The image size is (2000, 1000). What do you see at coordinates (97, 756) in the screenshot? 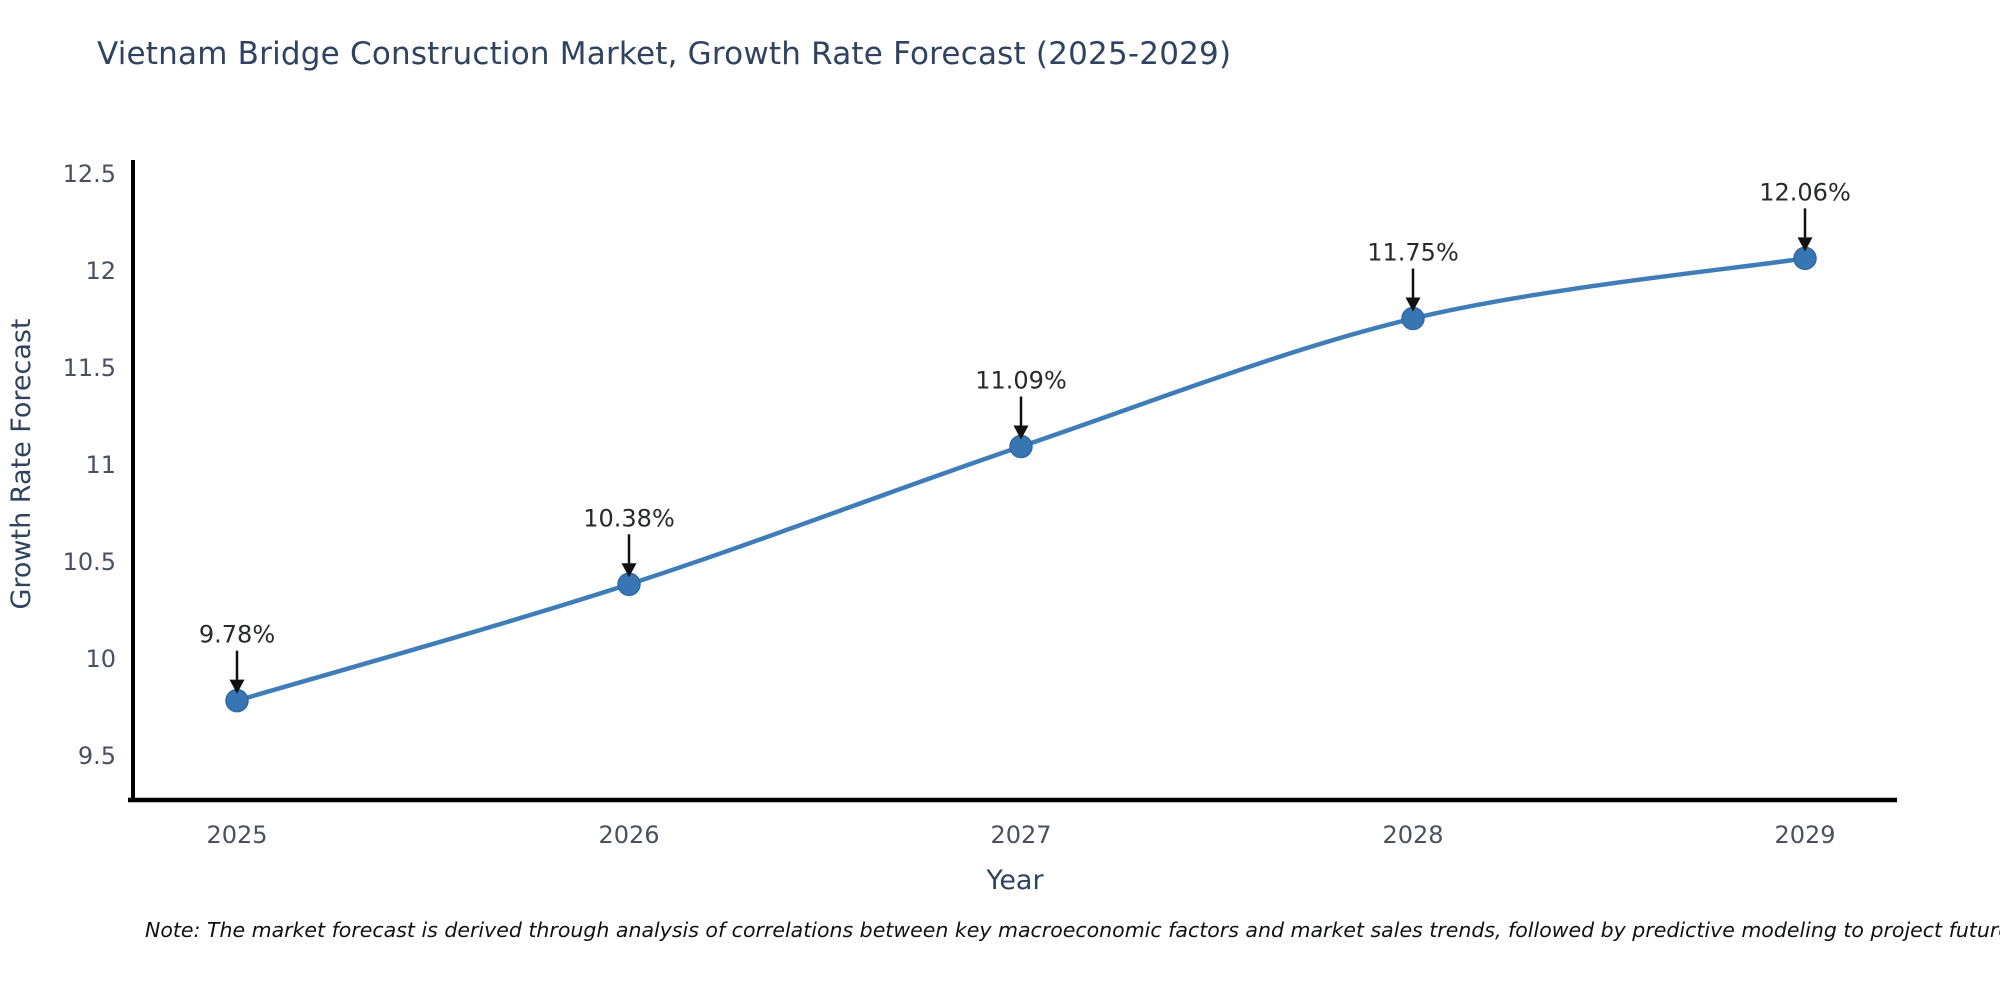
I see `y-tick-label: 9.5` at bounding box center [97, 756].